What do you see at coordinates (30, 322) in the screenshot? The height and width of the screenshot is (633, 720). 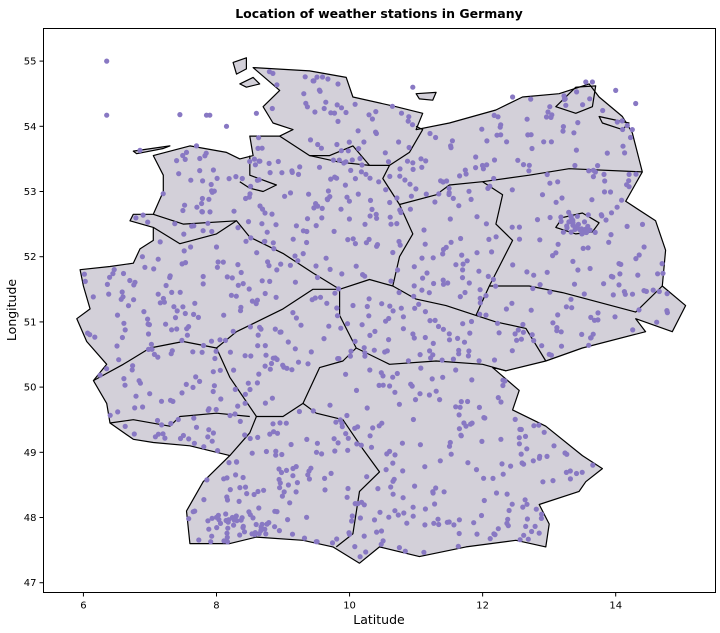 I see `y-tick-label: 51` at bounding box center [30, 322].